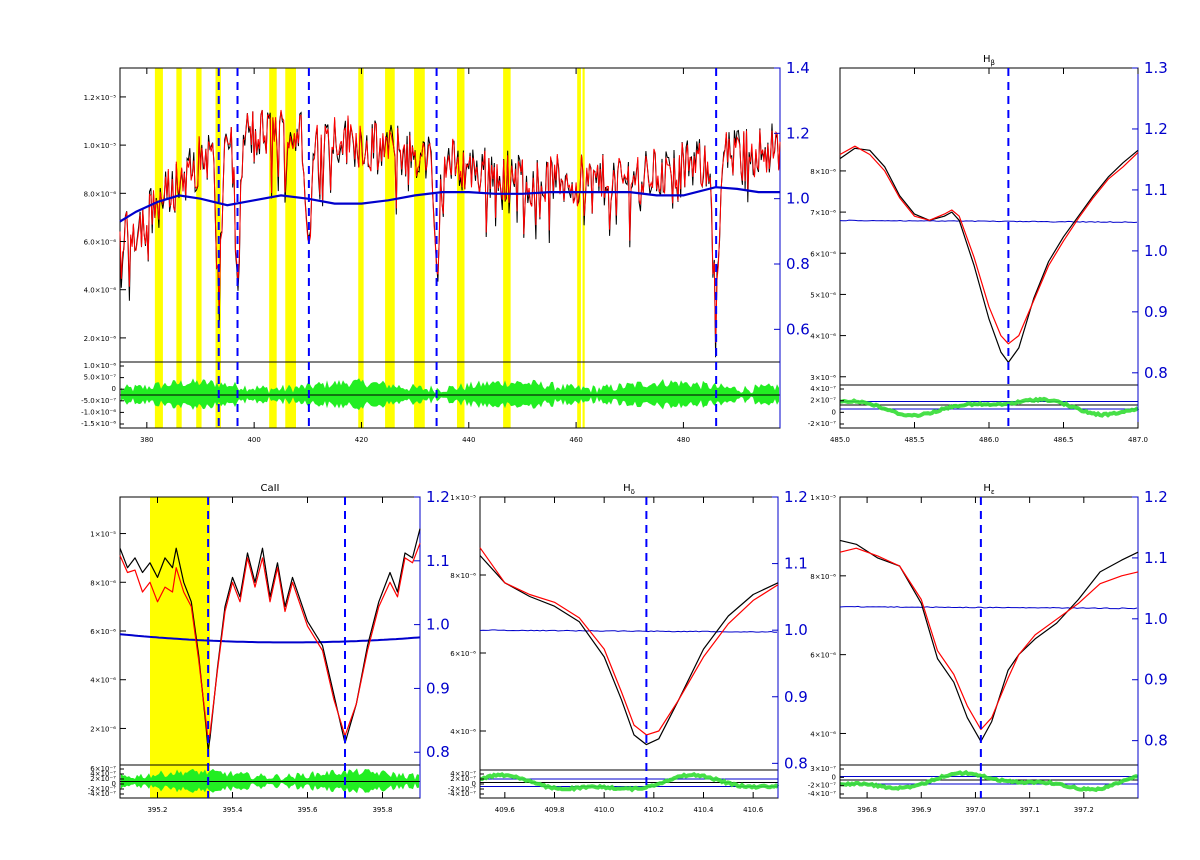 The height and width of the screenshot is (860, 1200). I want to click on overview-x-tick-label: 440, so click(468, 440).